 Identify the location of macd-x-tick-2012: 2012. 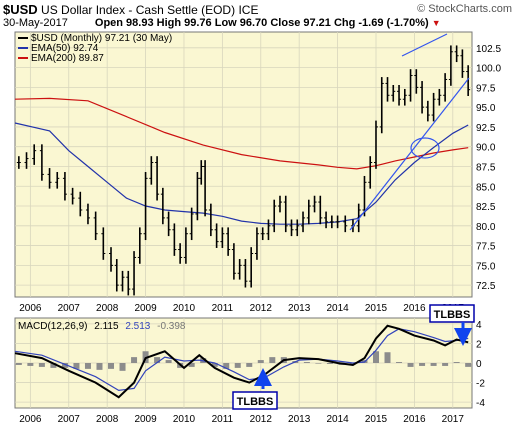
(261, 419).